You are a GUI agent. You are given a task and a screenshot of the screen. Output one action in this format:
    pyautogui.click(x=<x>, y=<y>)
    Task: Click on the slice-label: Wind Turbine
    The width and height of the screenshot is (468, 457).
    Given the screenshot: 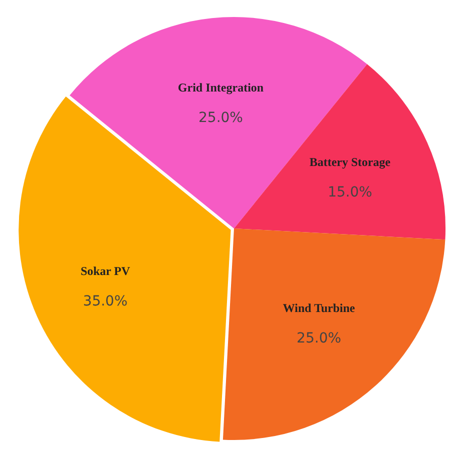 What is the action you would take?
    pyautogui.click(x=319, y=307)
    